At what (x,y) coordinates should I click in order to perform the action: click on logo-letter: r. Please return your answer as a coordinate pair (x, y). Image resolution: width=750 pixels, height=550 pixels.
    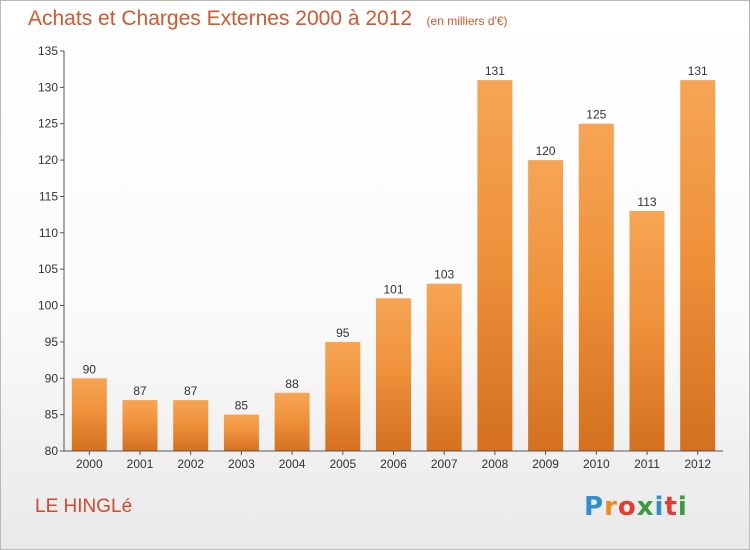
    Looking at the image, I should click on (611, 507).